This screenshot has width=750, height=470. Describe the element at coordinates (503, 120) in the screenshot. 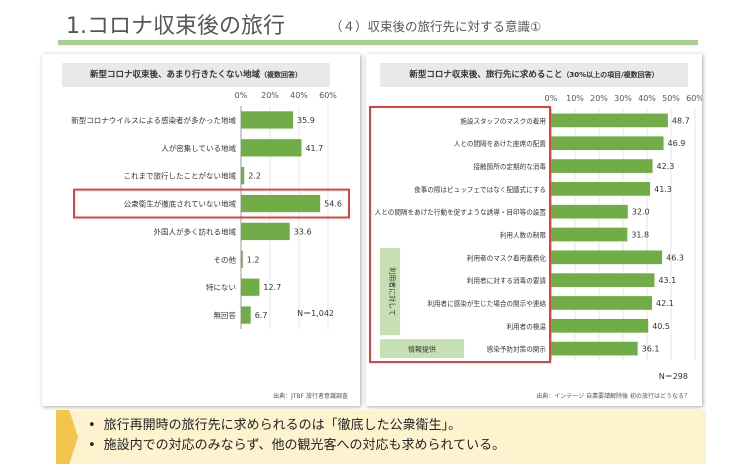

I see `right-chart-category-label: 施設スタッフのマスクの着用` at that location.